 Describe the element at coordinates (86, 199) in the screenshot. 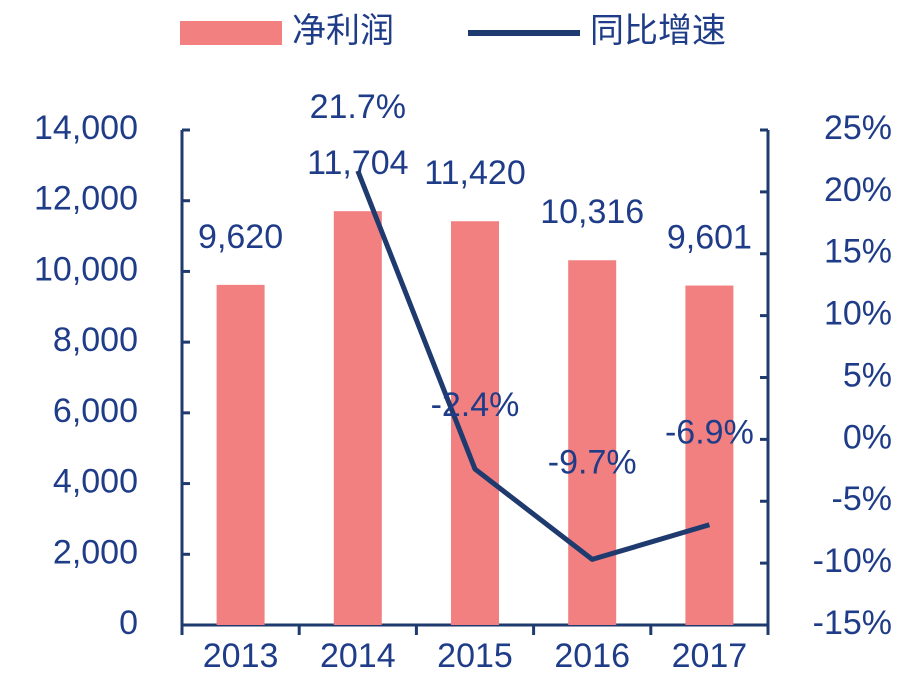

I see `y-tick-label: 12,000` at that location.